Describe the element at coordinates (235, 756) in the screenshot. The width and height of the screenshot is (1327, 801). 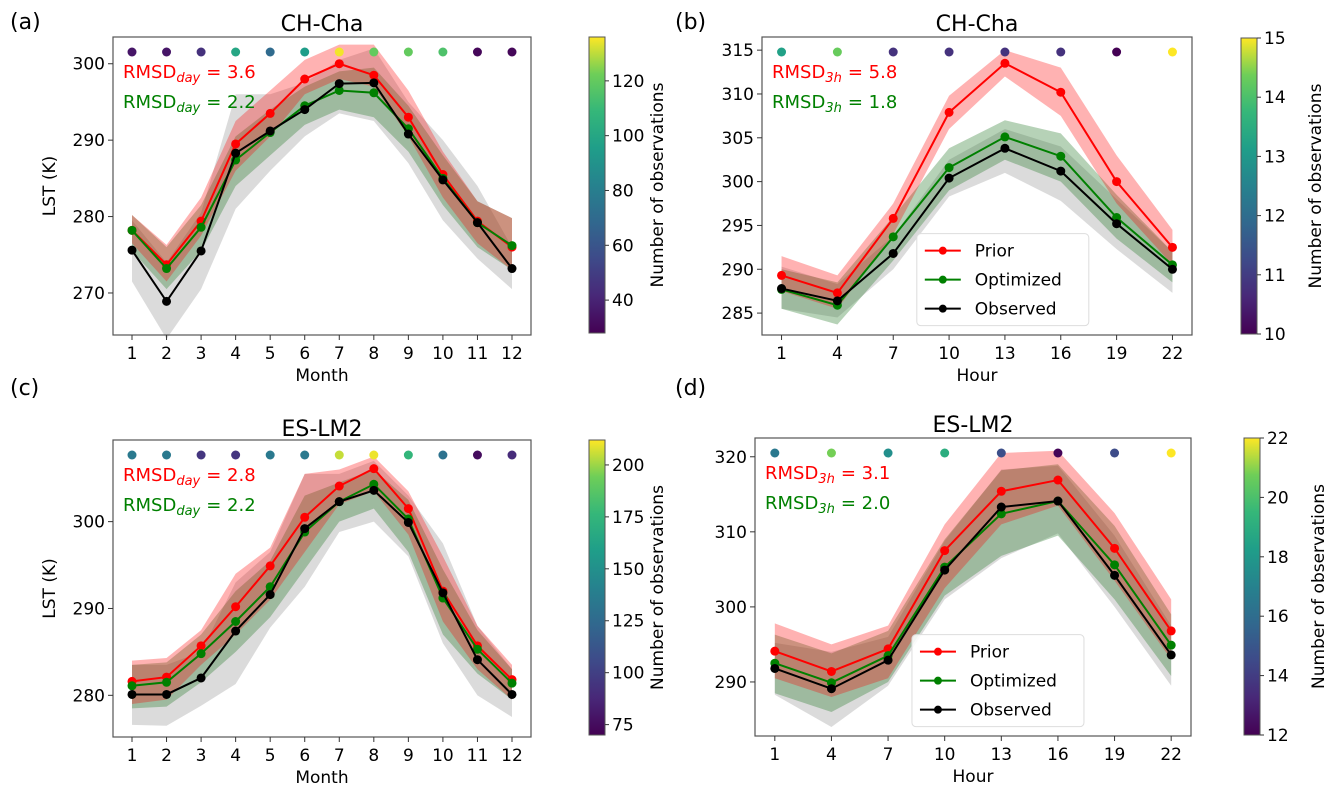
I see `x-tick-label: 4` at that location.